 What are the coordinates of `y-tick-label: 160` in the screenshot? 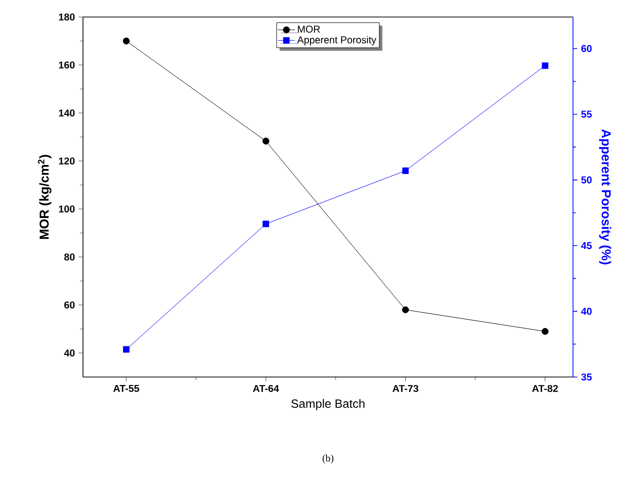 It's located at (67, 65).